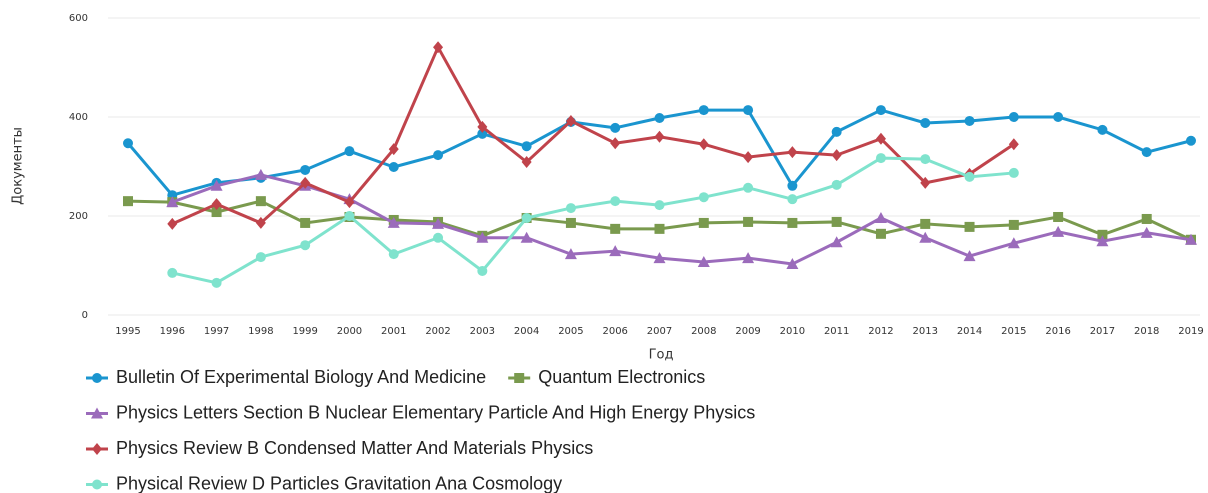  Describe the element at coordinates (78, 18) in the screenshot. I see `y-tick-label: 600` at that location.